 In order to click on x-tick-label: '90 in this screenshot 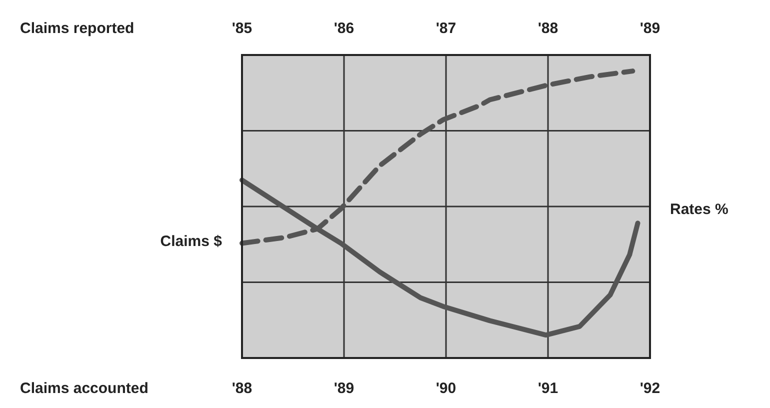, I will do `click(446, 388)`.